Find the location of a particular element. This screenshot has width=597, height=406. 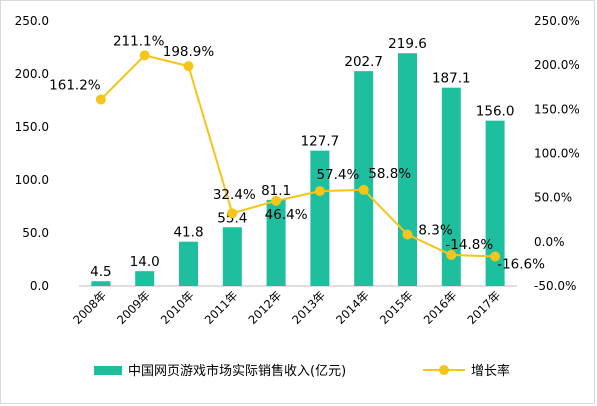

growth-rate-label: 46.4% is located at coordinates (286, 215).